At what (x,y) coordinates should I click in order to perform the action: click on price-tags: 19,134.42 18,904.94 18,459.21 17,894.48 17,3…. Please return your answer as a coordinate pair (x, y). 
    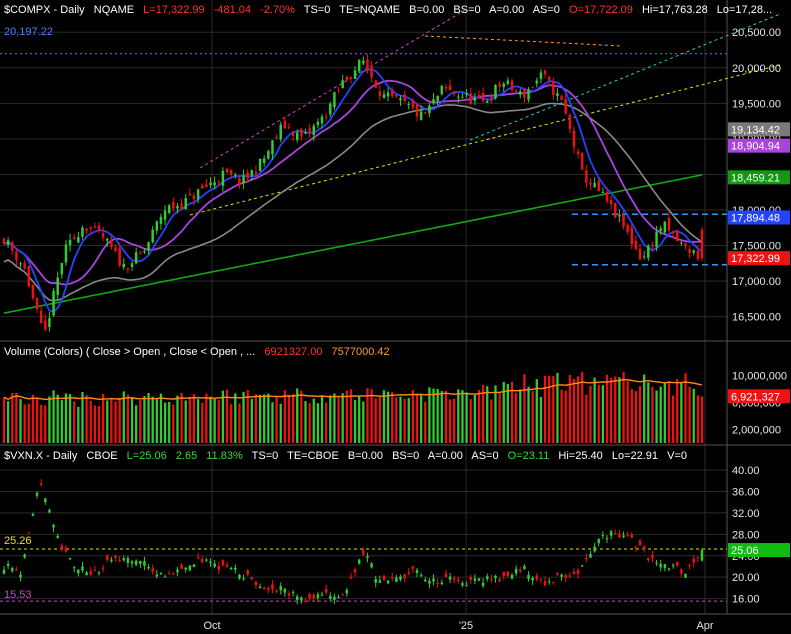
    Looking at the image, I should click on (759, 340).